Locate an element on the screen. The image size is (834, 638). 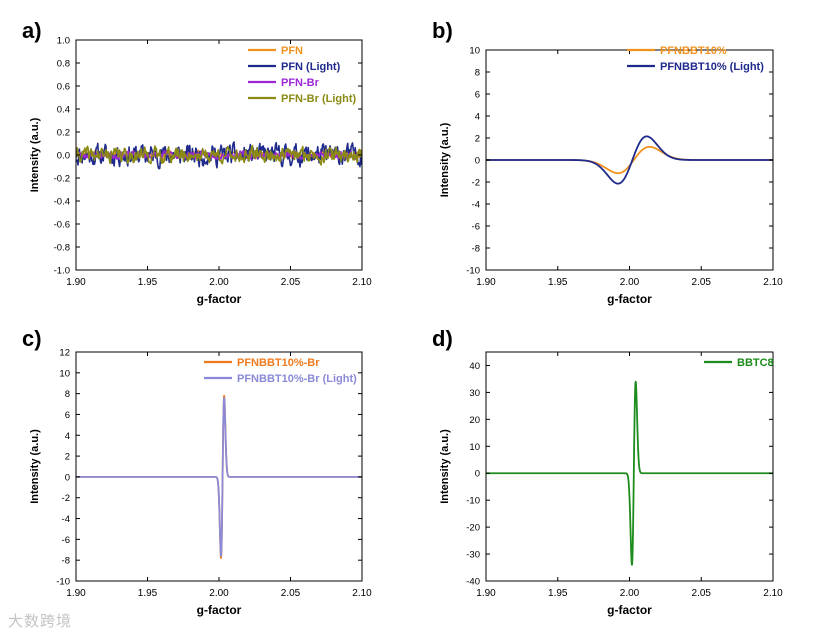
y-tick-label: -0.6 is located at coordinates (62, 225).